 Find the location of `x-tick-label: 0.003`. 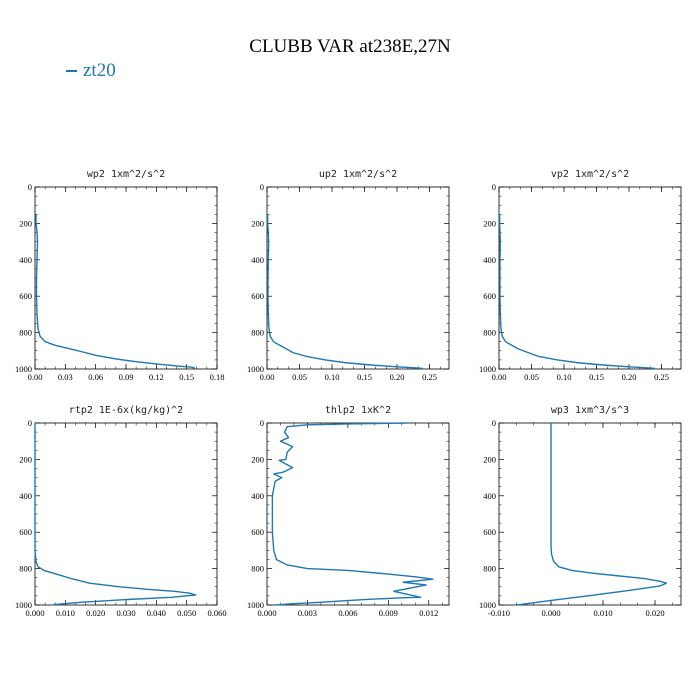

x-tick-label: 0.003 is located at coordinates (307, 613).